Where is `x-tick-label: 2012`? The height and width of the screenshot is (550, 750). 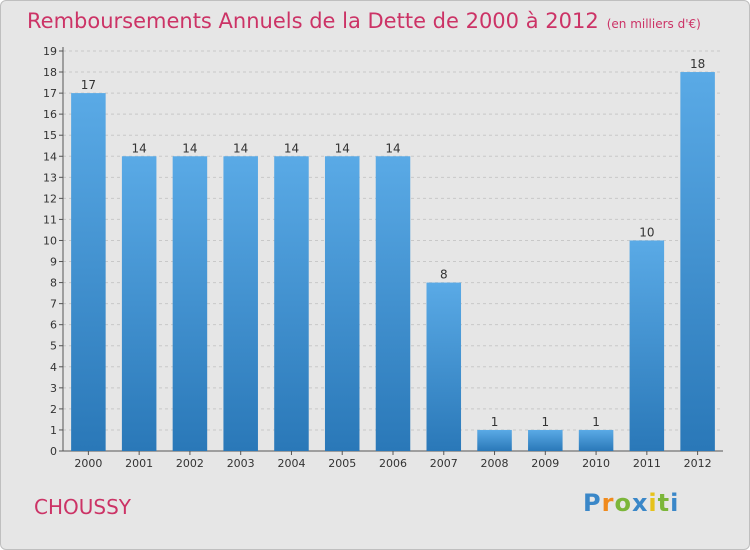 x-tick-label: 2012 is located at coordinates (698, 463).